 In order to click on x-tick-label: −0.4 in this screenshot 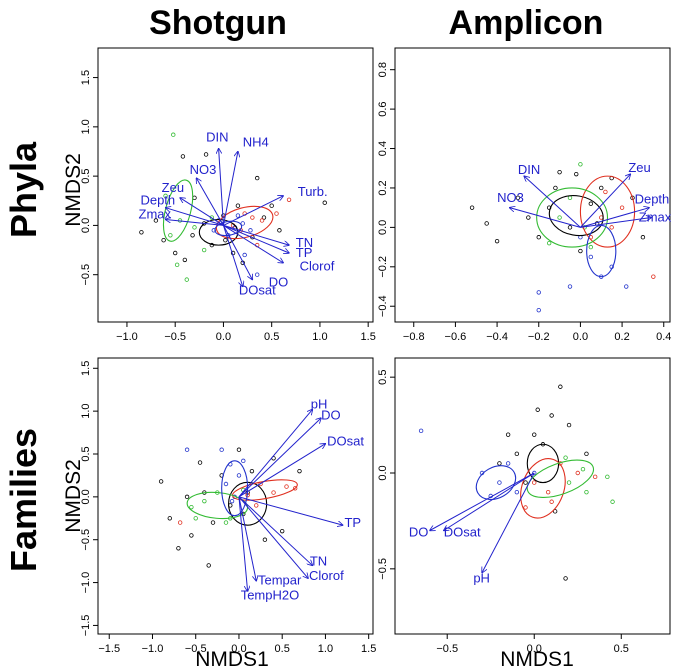, I will do `click(497, 337)`.